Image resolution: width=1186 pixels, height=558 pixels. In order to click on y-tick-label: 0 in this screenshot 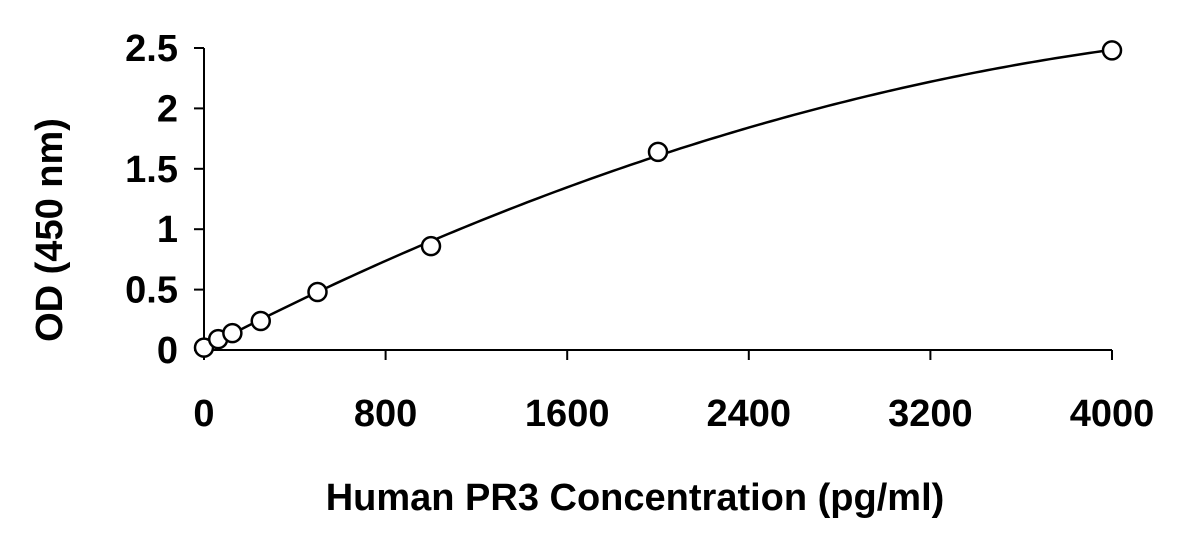, I will do `click(167, 351)`.